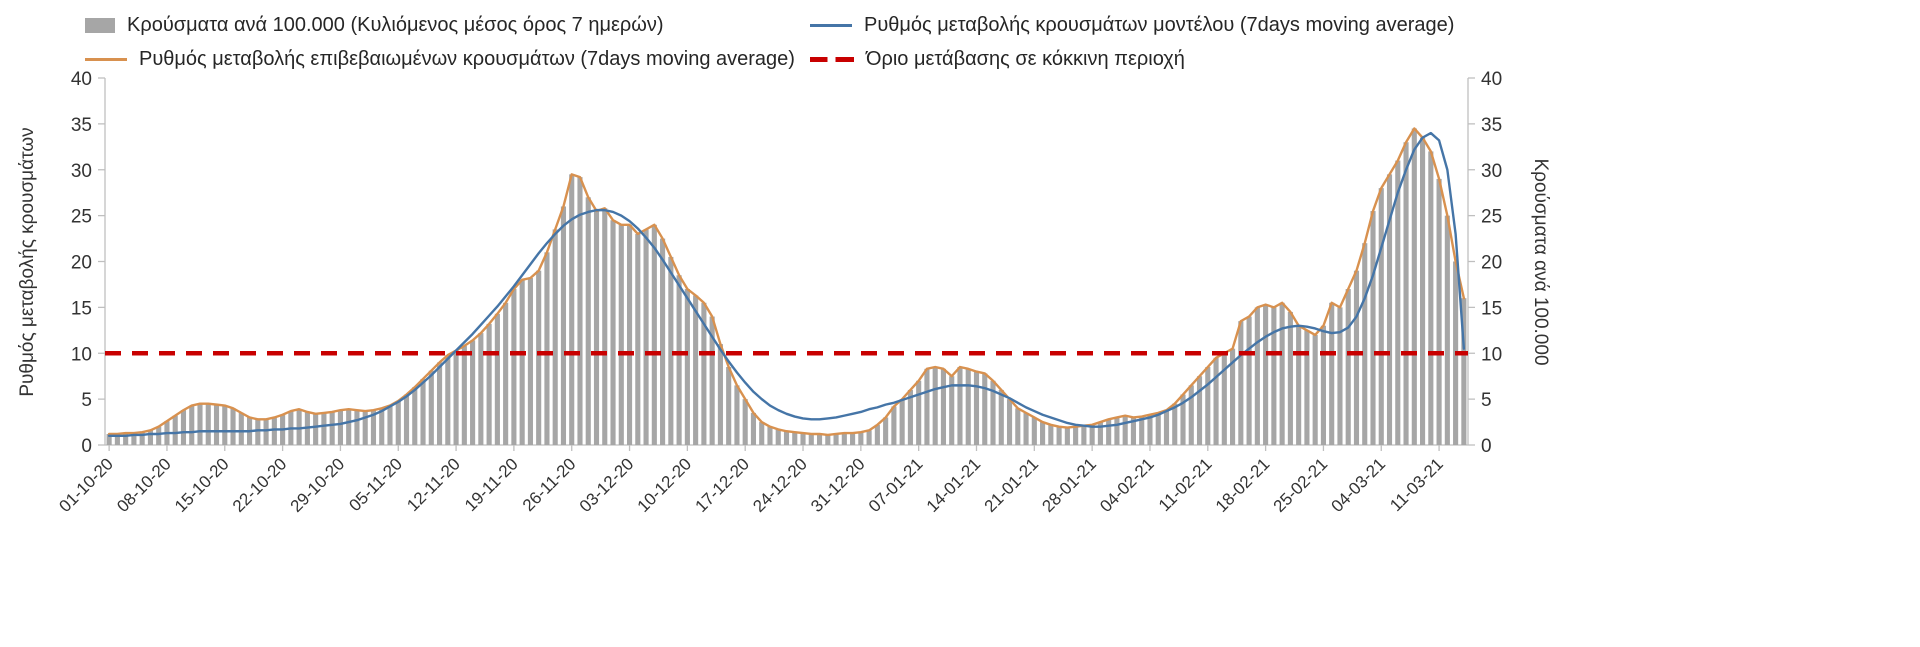 The height and width of the screenshot is (647, 1920). What do you see at coordinates (1025, 58) in the screenshot?
I see `legend-label-red-zone-threshold: Όριο μετάβασης σε κόκκινη περιοχή` at bounding box center [1025, 58].